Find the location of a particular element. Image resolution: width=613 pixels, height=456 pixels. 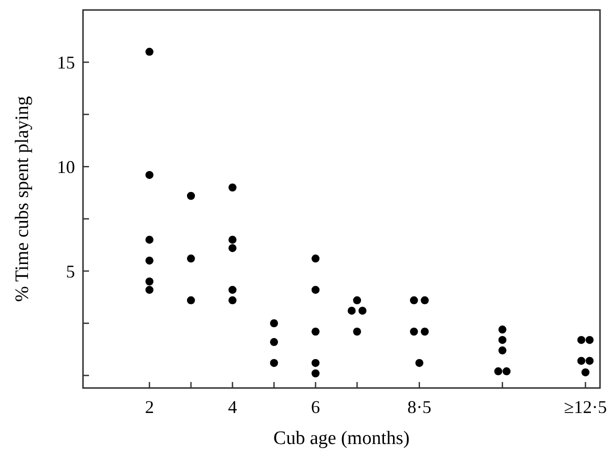

x-tick-label: 2 is located at coordinates (149, 407).